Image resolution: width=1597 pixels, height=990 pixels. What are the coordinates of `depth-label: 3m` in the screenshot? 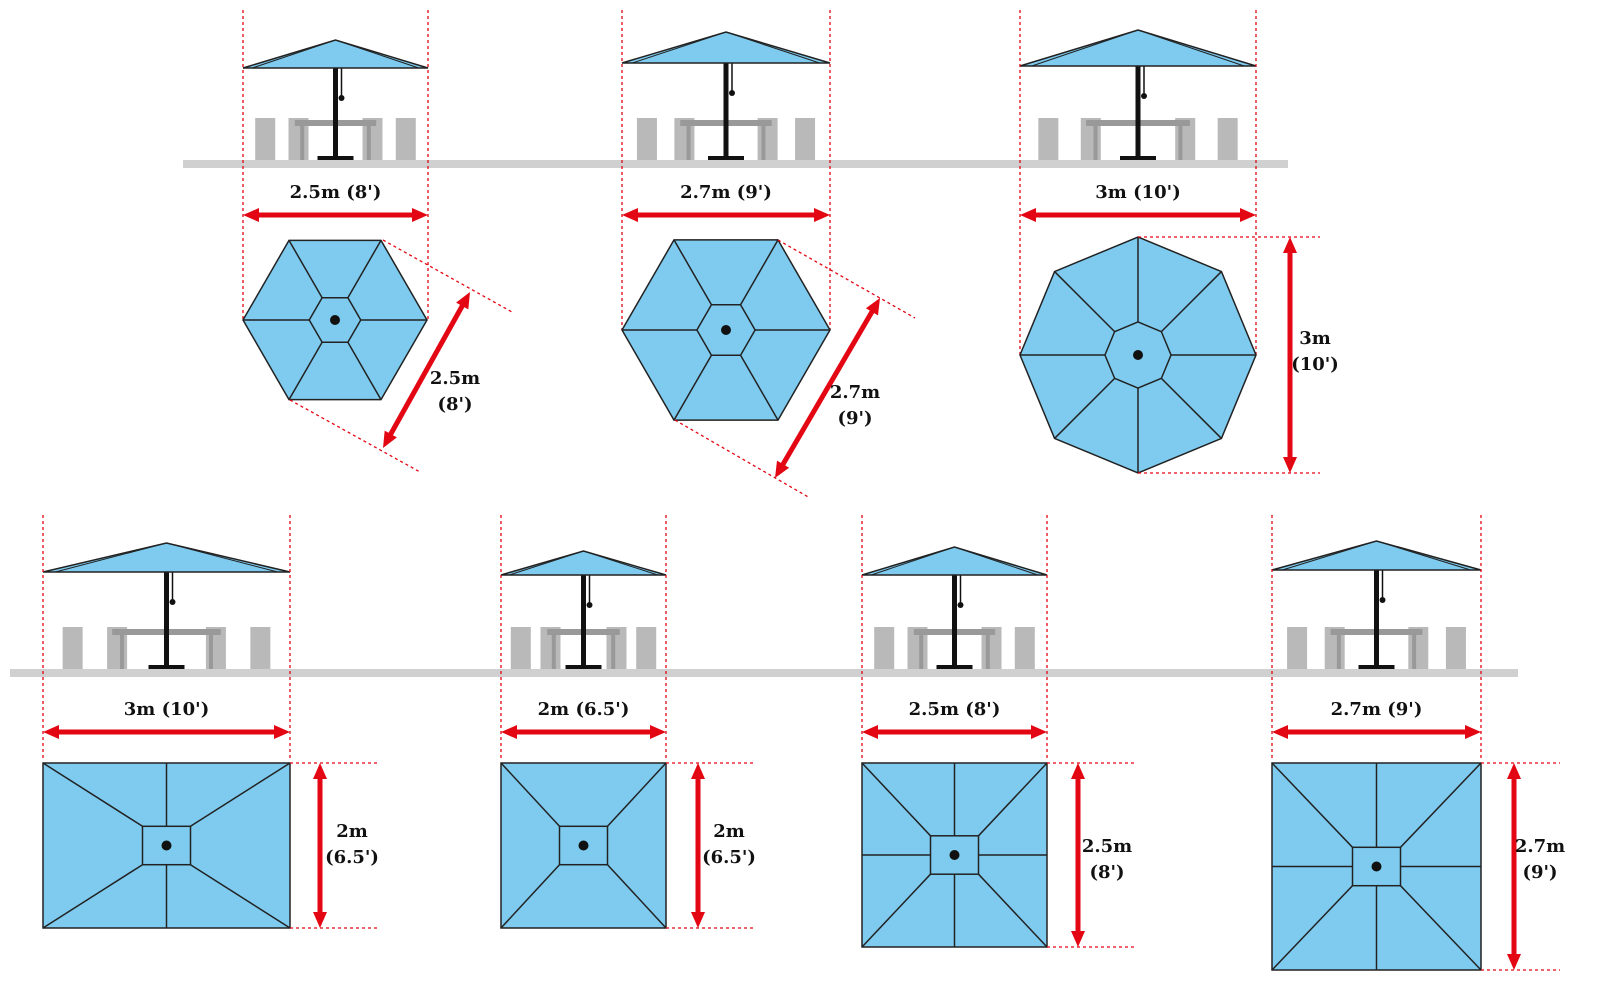 It's located at (1315, 338).